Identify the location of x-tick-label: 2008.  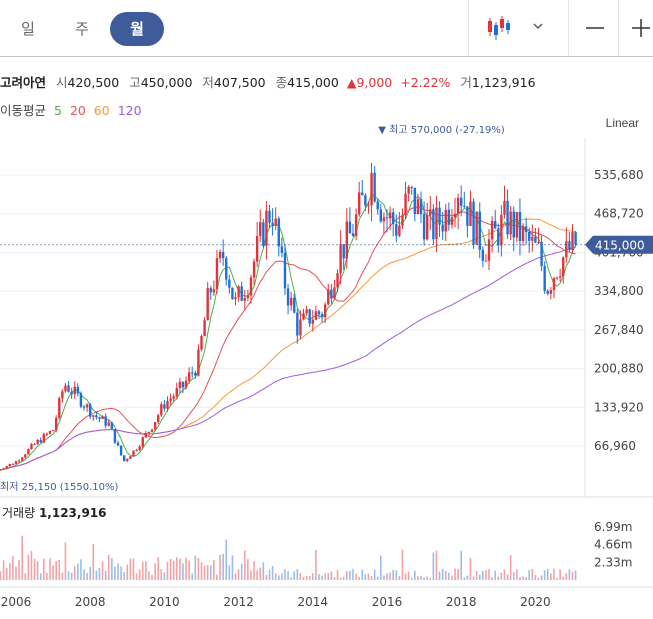
(90, 602).